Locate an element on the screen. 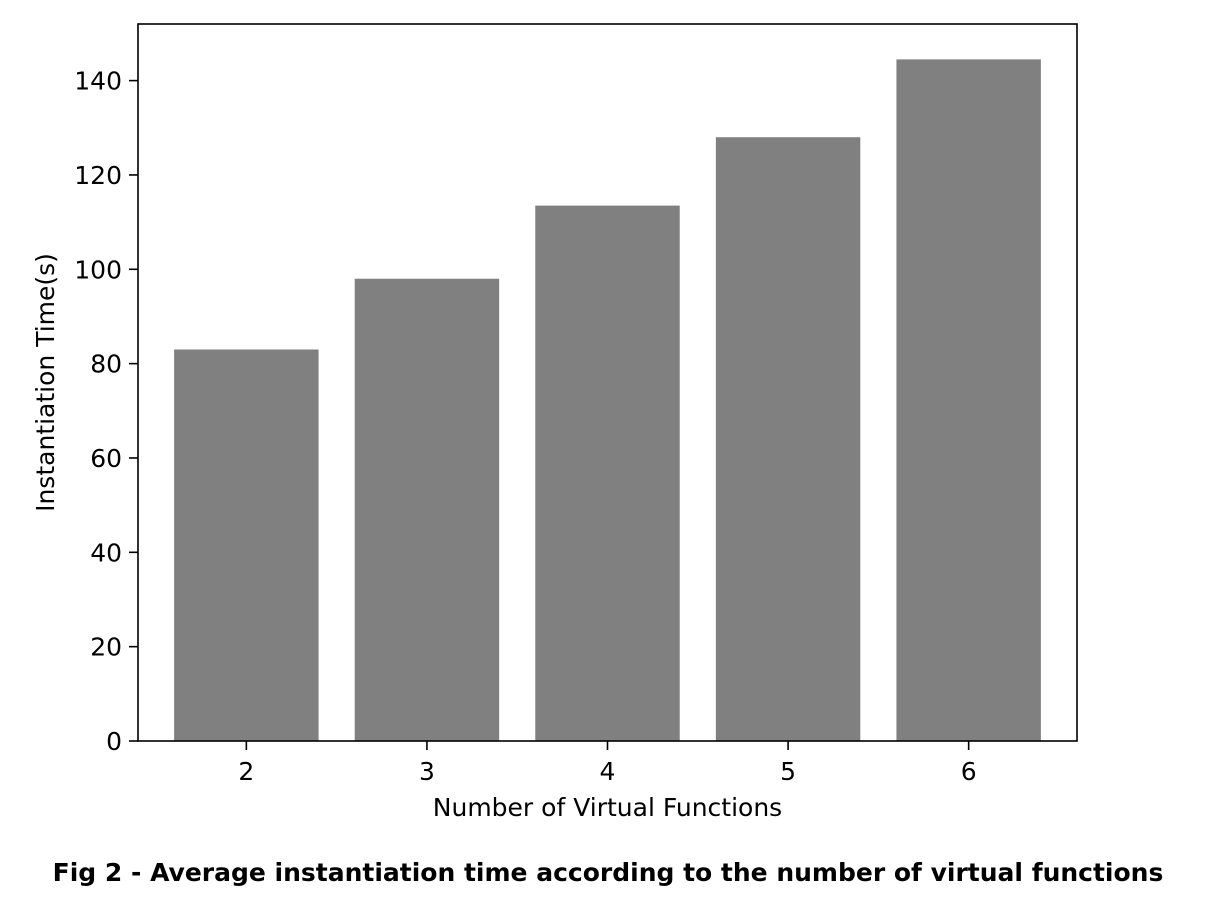 The image size is (1210, 908). y-tick-label: 120 is located at coordinates (98, 175).